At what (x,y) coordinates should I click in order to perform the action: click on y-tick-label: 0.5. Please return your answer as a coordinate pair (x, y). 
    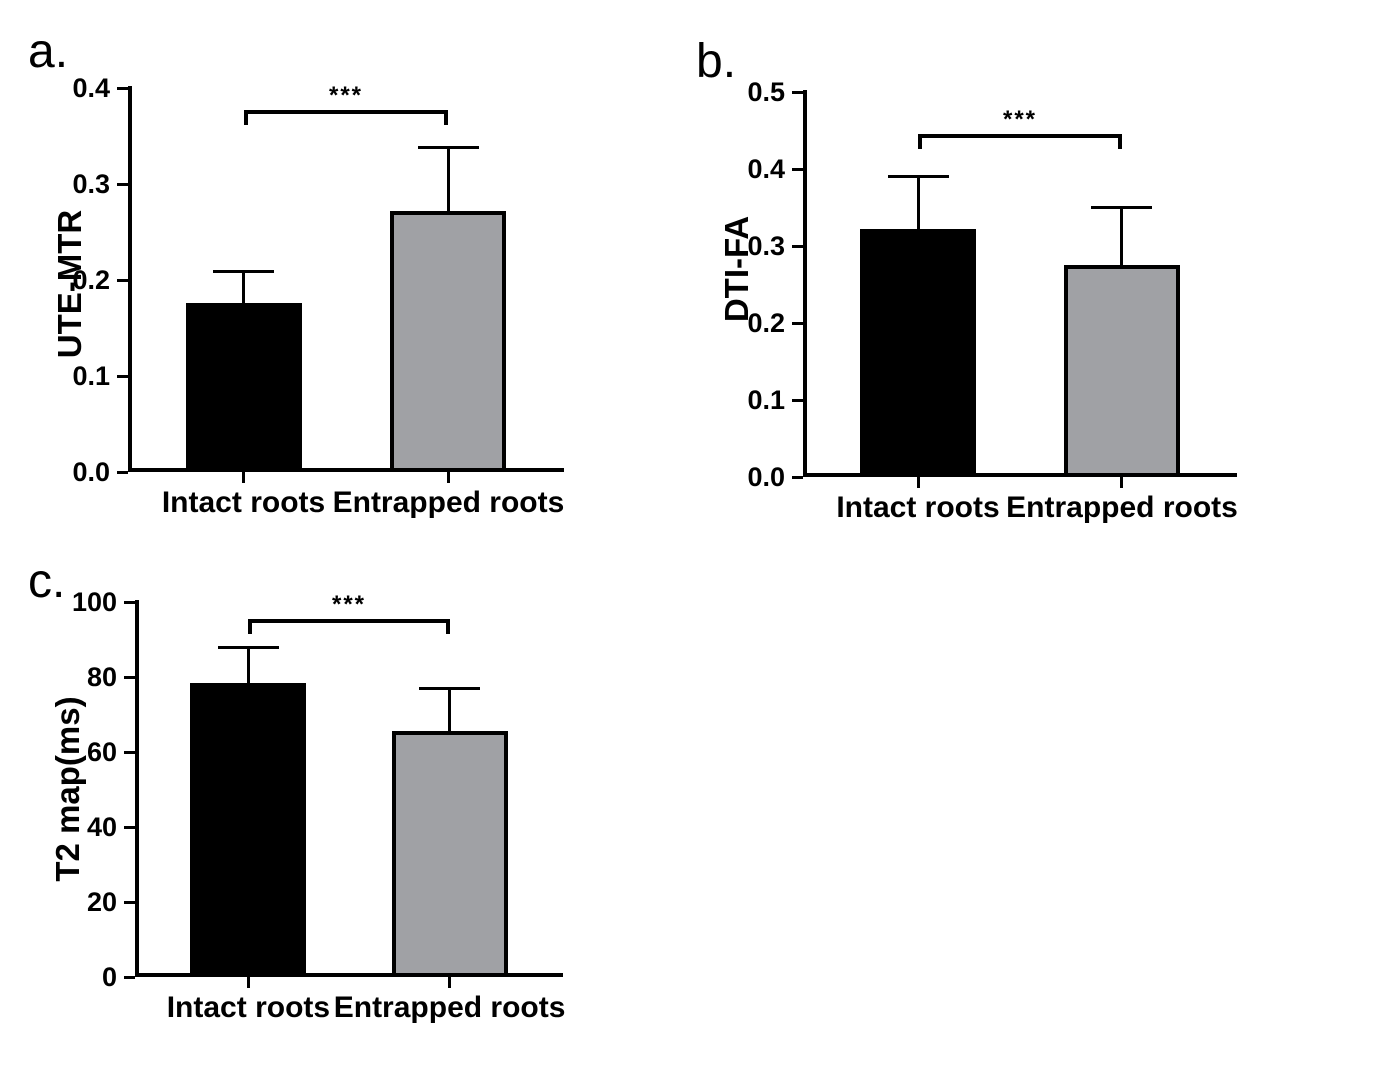
    Looking at the image, I should click on (766, 92).